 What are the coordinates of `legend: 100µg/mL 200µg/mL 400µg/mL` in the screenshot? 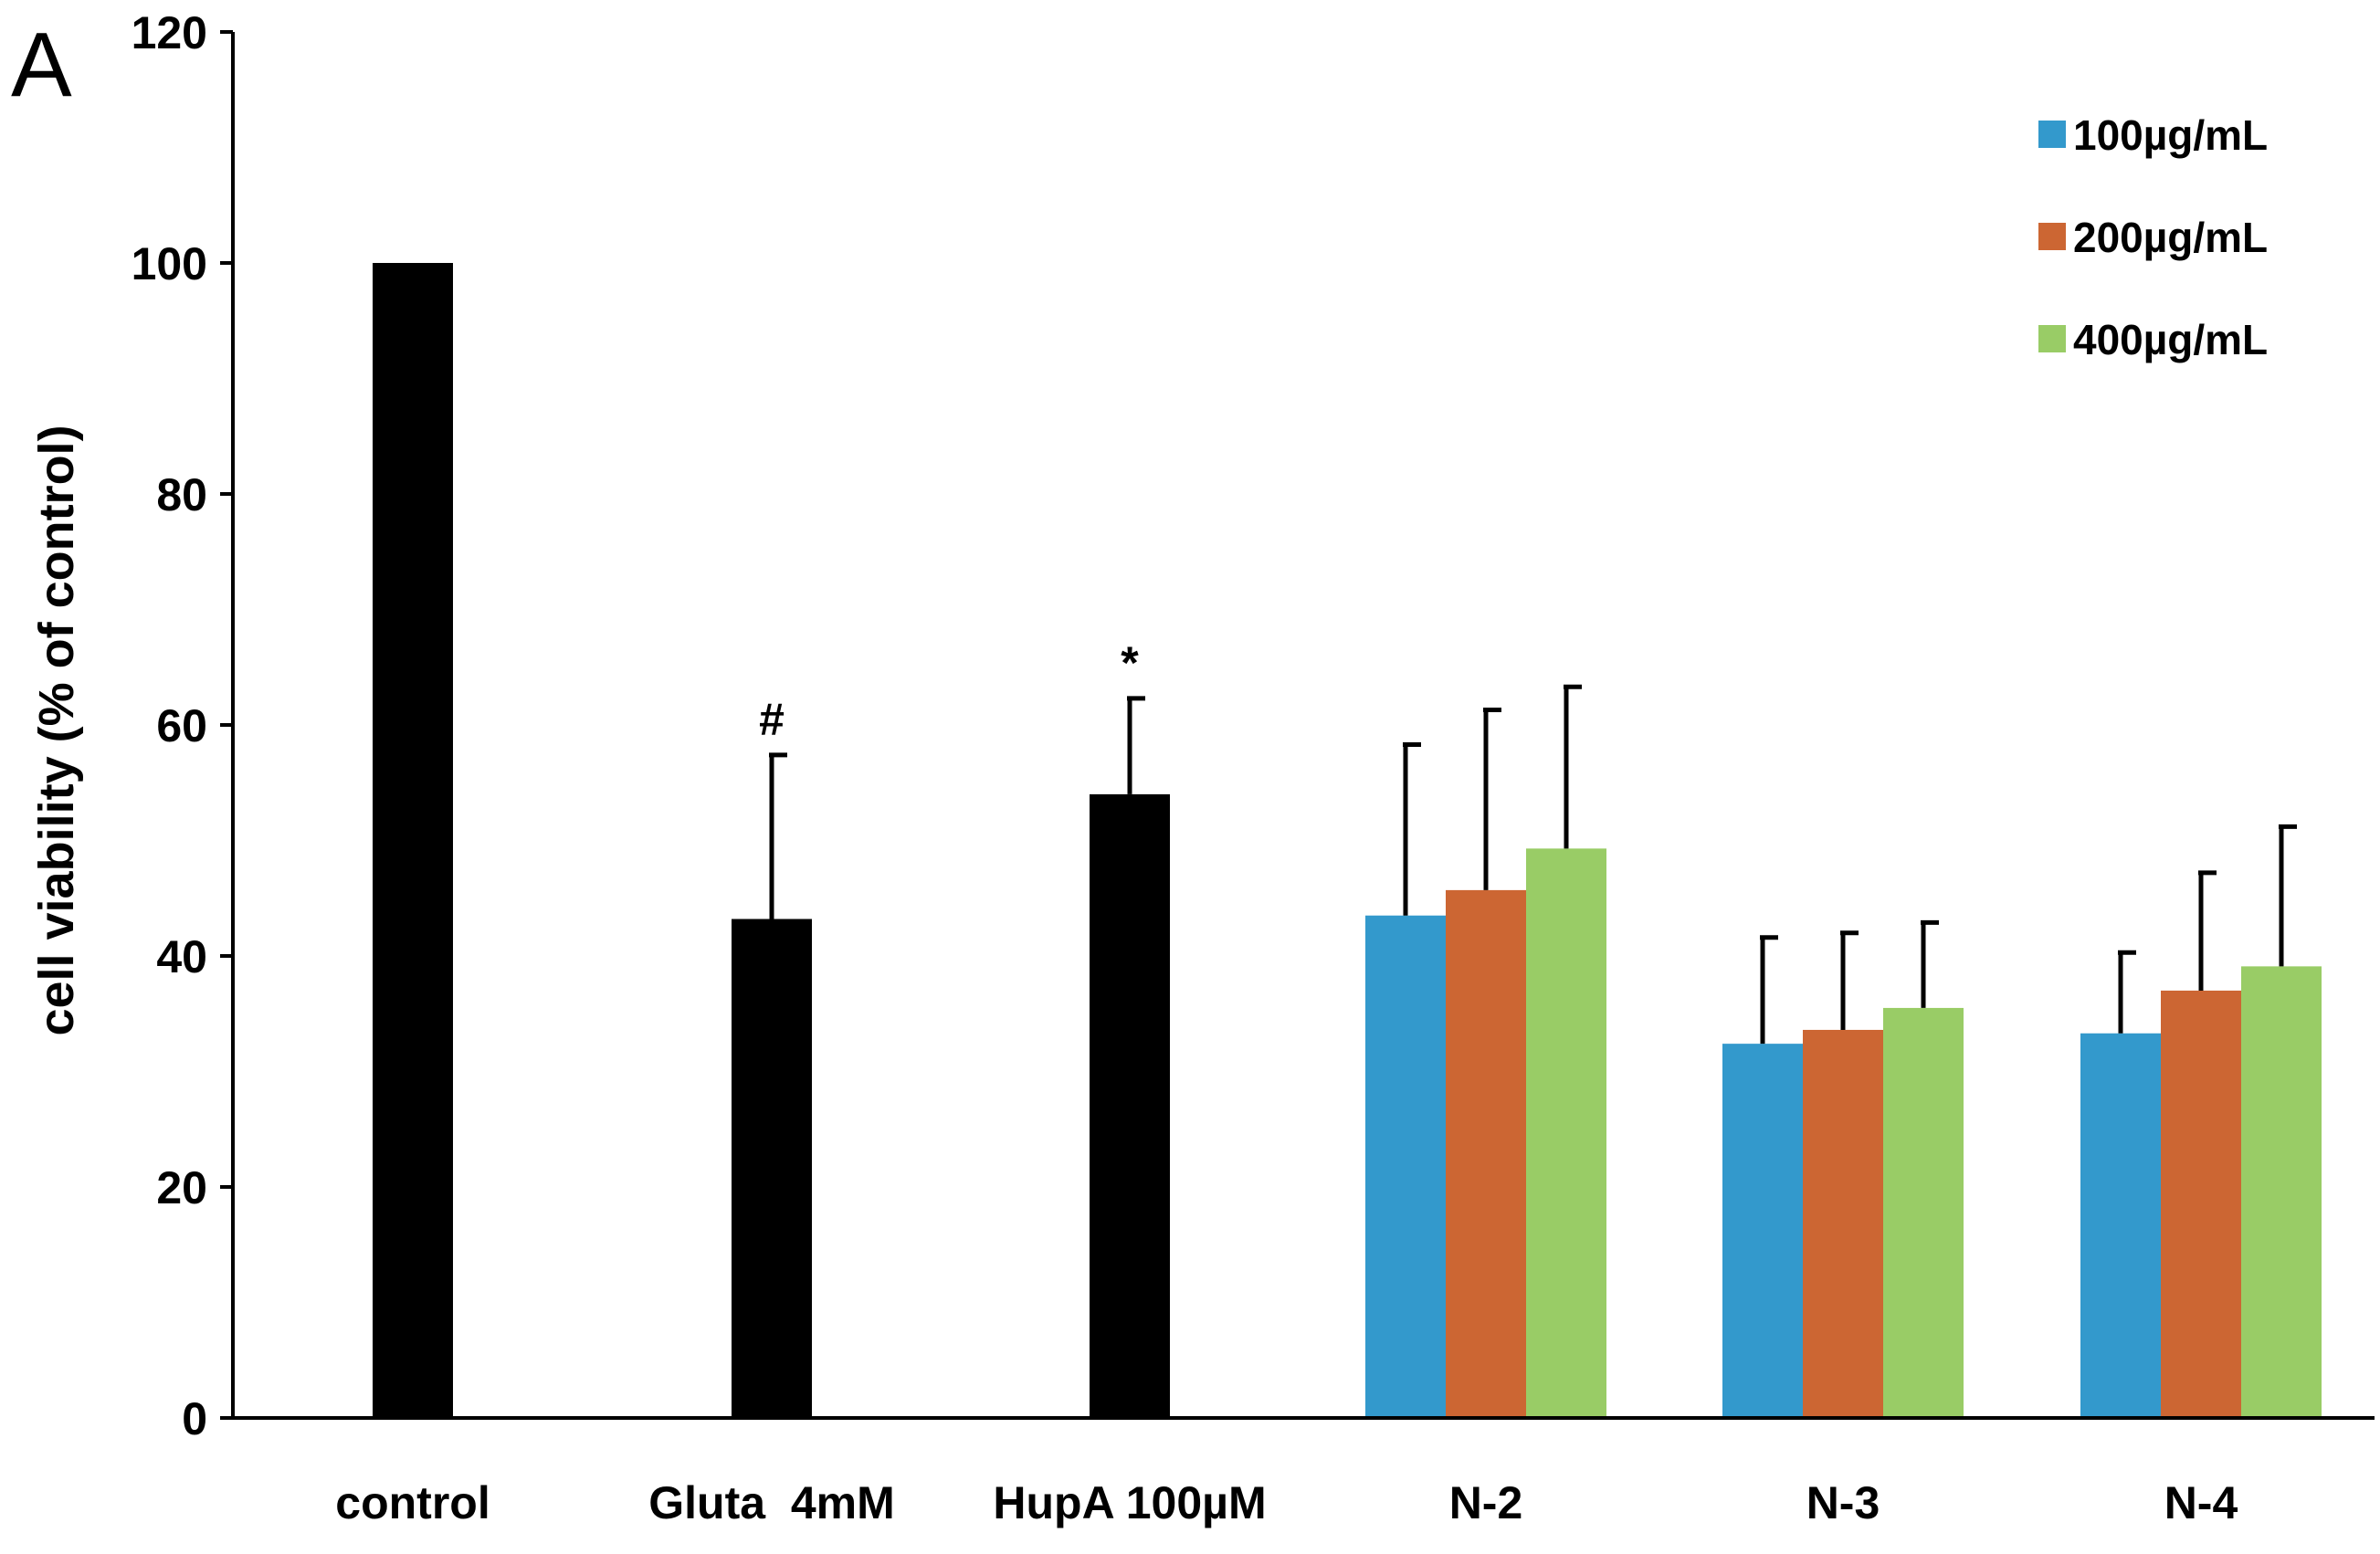 It's located at (2153, 237).